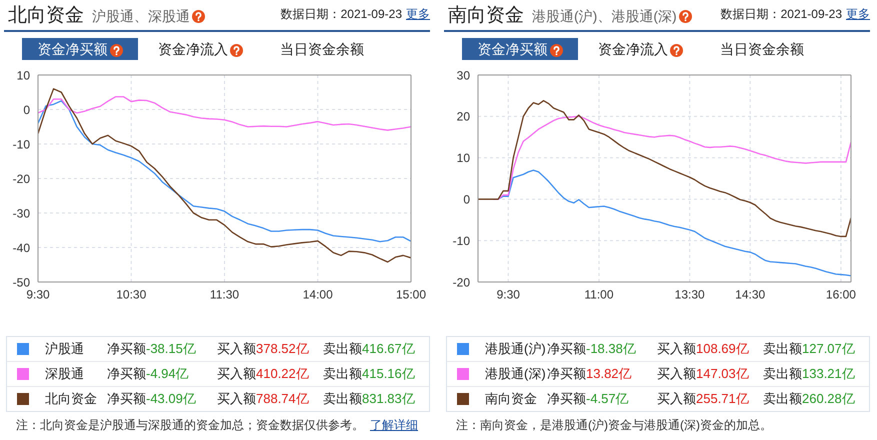 Image resolution: width=877 pixels, height=440 pixels. I want to click on text: 卖出额416.67亿, so click(369, 348).